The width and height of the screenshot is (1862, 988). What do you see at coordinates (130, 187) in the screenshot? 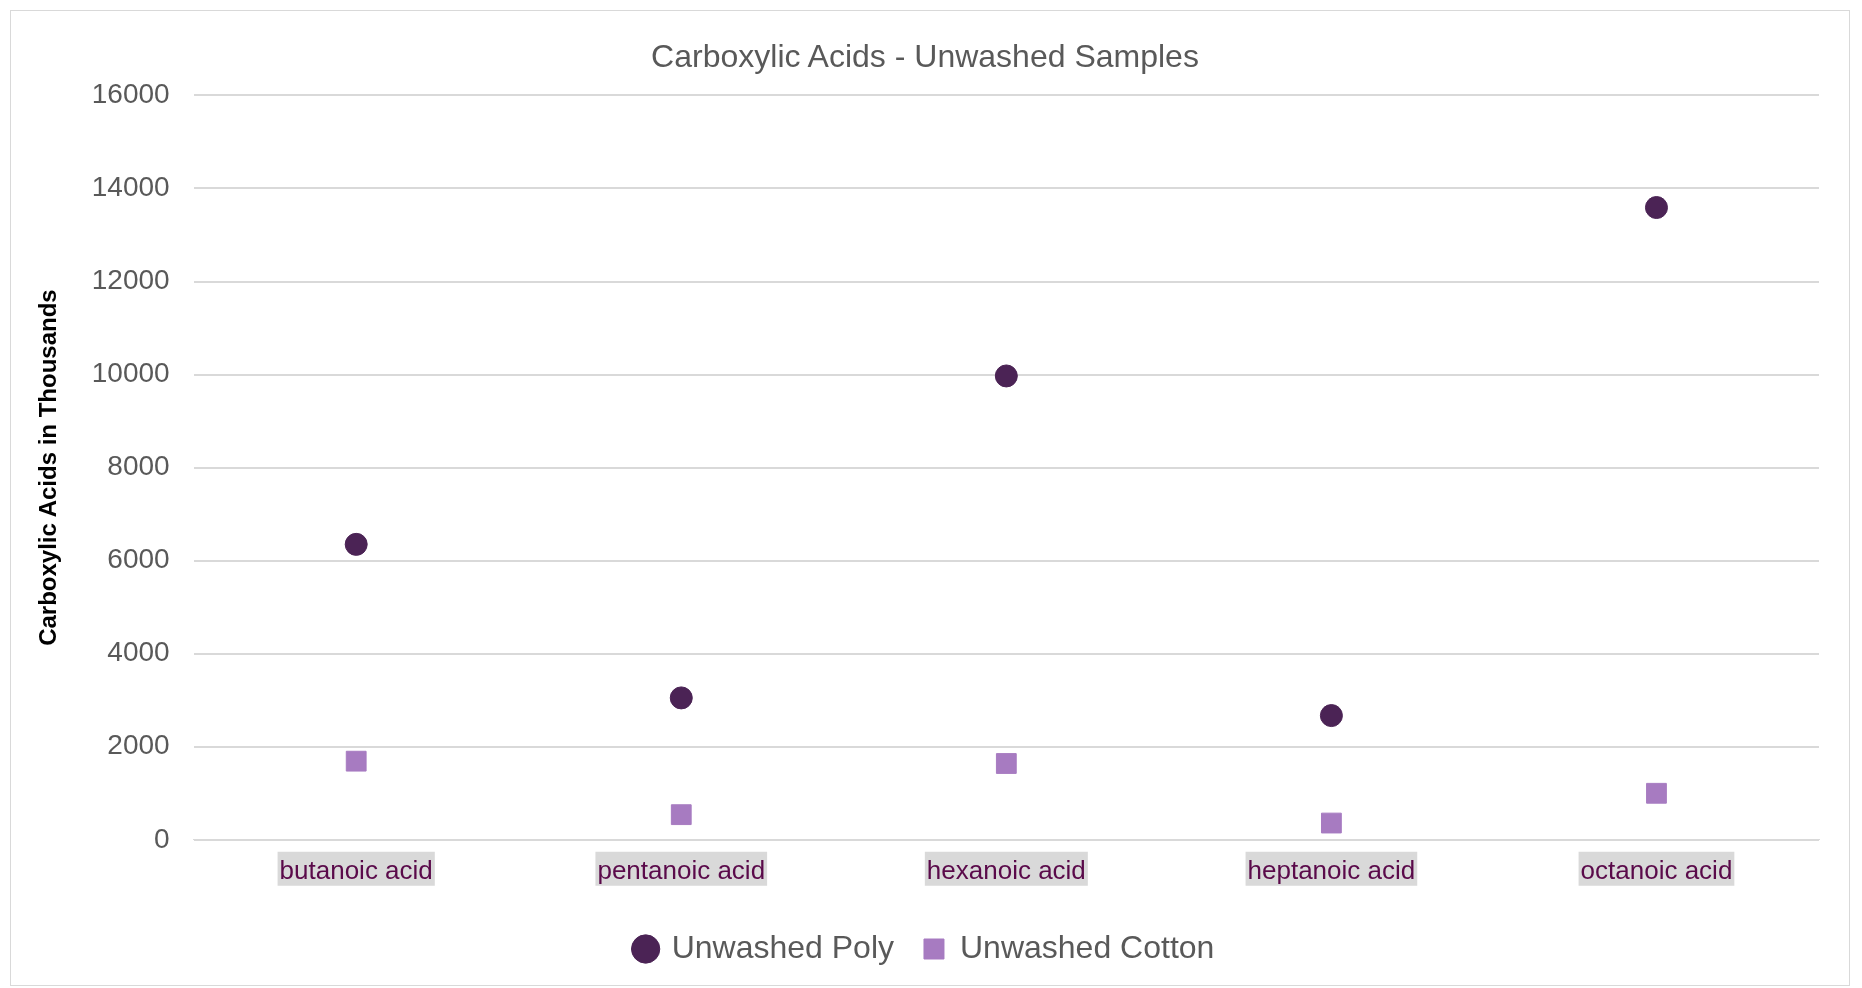
I see `y-tick-label: 14000` at bounding box center [130, 187].